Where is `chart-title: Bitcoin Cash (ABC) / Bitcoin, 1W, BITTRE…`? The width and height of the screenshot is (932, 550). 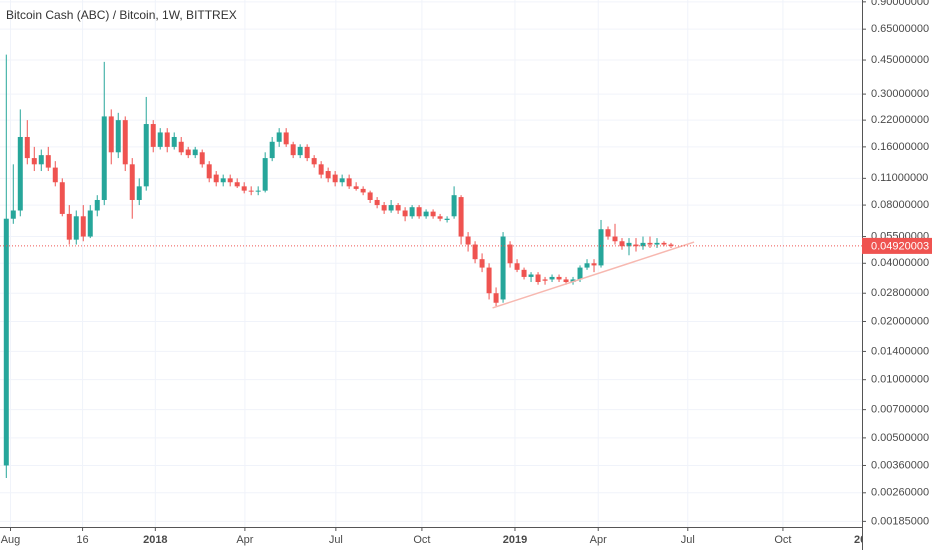 chart-title: Bitcoin Cash (ABC) / Bitcoin, 1W, BITTRE… is located at coordinates (121, 15).